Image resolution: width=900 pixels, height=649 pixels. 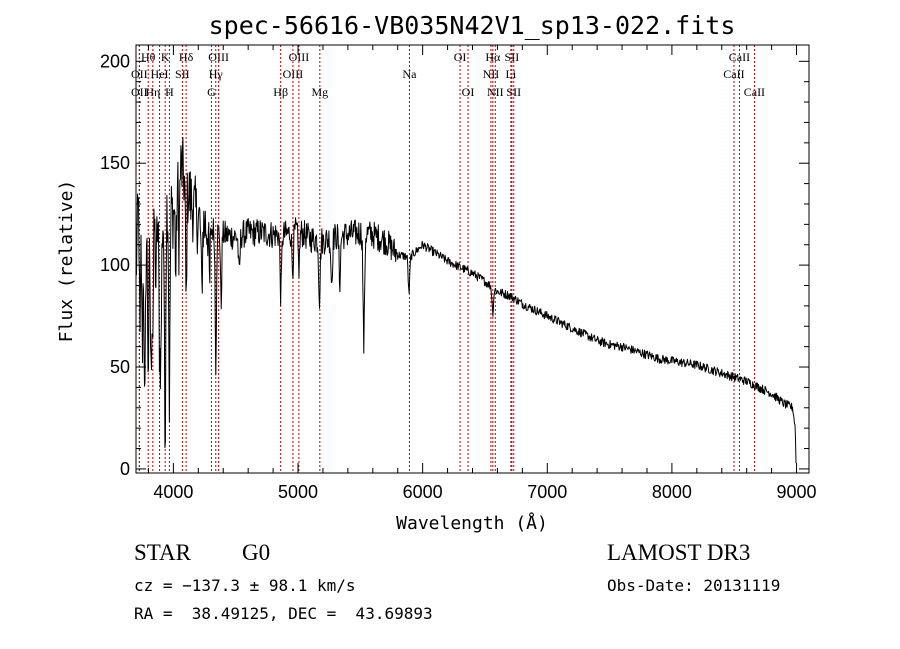 What do you see at coordinates (186, 57) in the screenshot?
I see `line-label: Hδ` at bounding box center [186, 57].